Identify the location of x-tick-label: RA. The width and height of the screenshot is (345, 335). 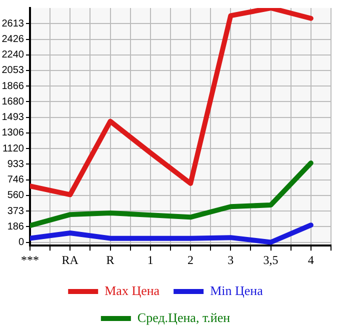
(70, 259).